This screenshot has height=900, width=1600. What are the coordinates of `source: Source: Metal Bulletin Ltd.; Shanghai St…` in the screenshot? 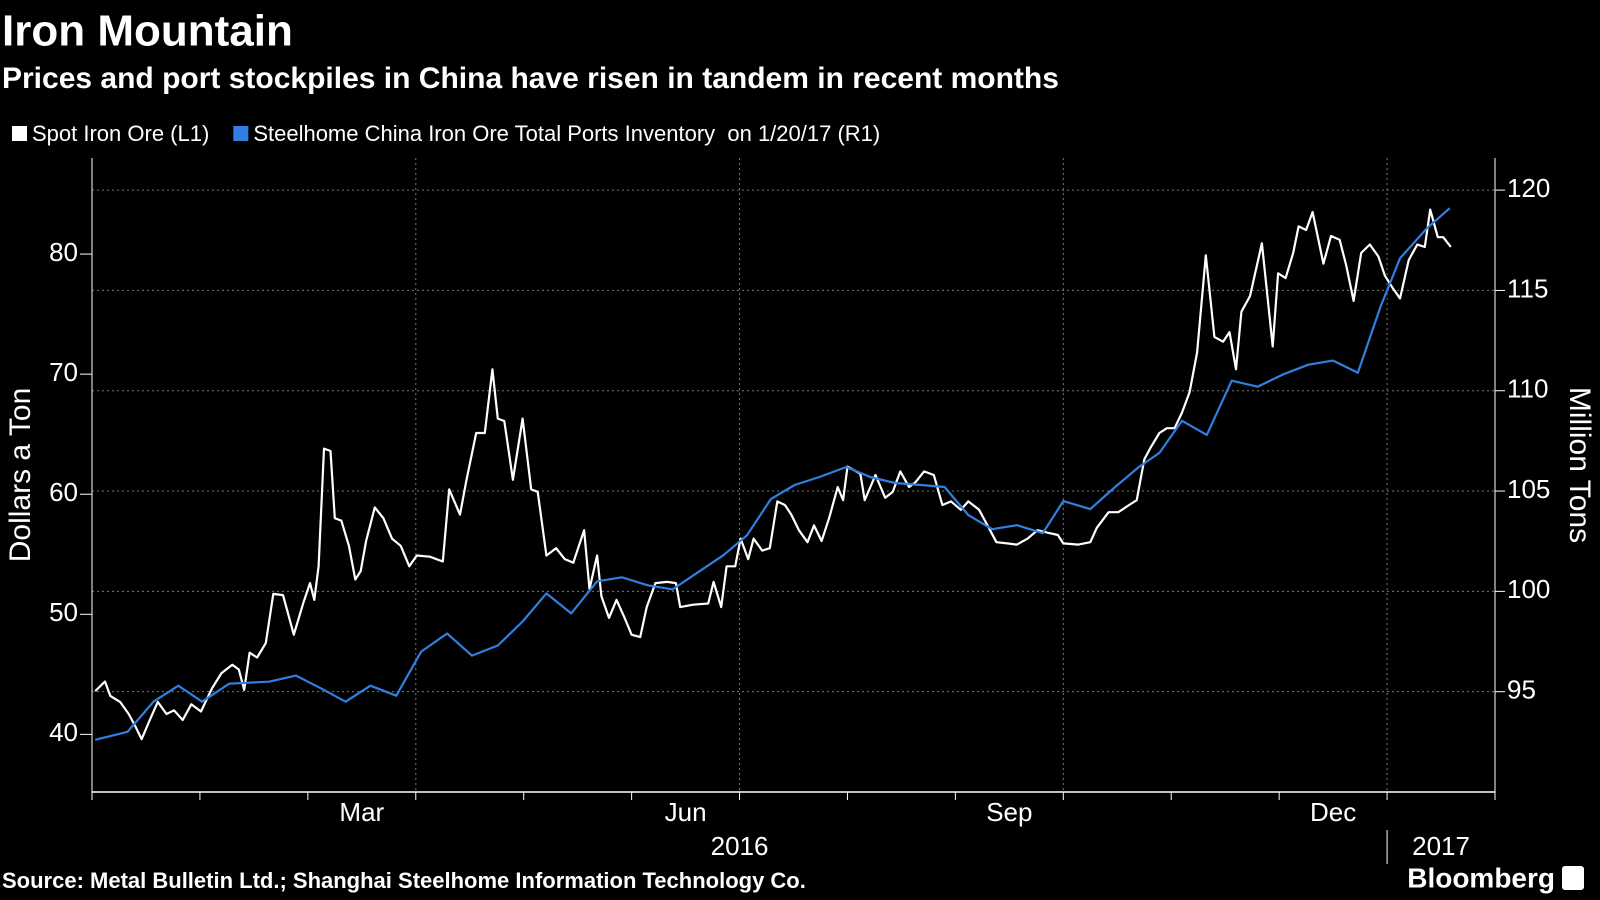 It's located at (404, 880).